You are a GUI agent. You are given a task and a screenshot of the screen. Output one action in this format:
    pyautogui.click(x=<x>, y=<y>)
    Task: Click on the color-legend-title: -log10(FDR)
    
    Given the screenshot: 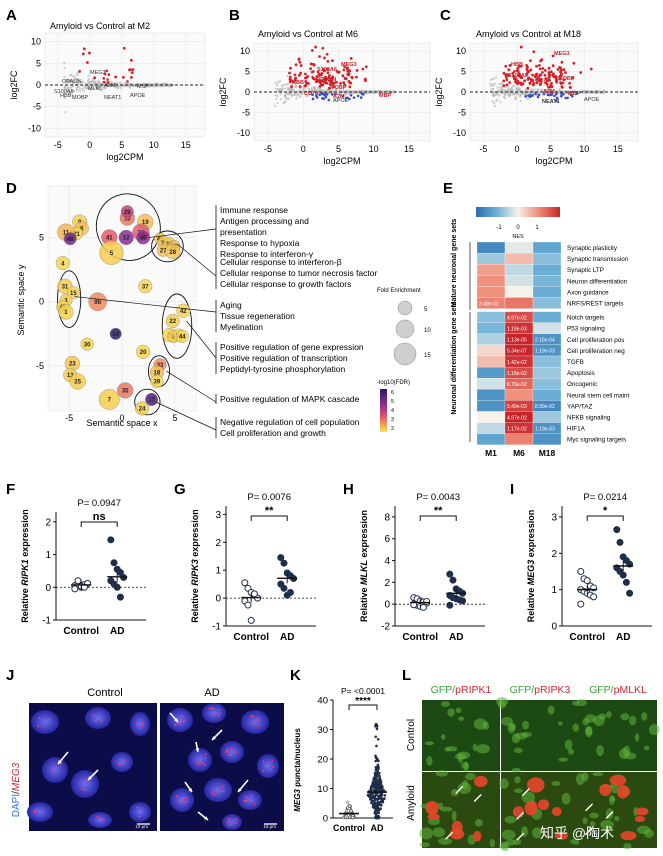 What is the action you would take?
    pyautogui.click(x=393, y=383)
    